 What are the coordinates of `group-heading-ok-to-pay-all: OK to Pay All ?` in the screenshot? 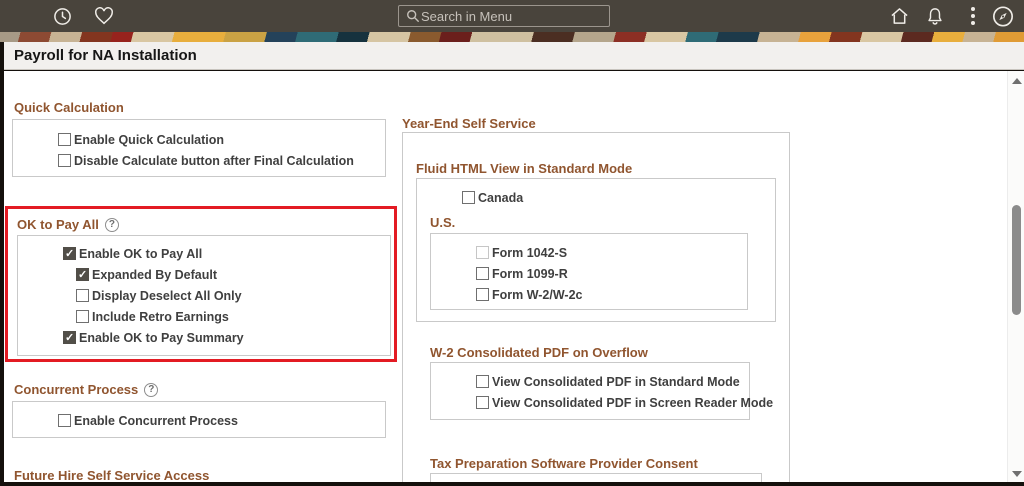 It's located at (202, 224).